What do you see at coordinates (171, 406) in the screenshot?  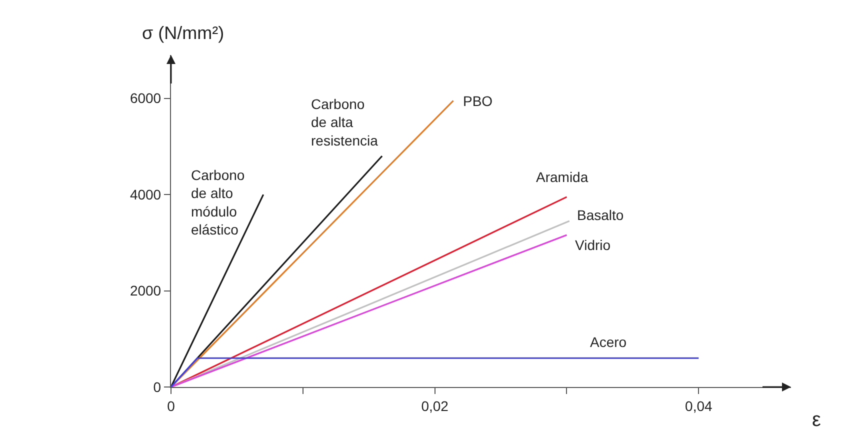 I see `x-tick-label: 0` at bounding box center [171, 406].